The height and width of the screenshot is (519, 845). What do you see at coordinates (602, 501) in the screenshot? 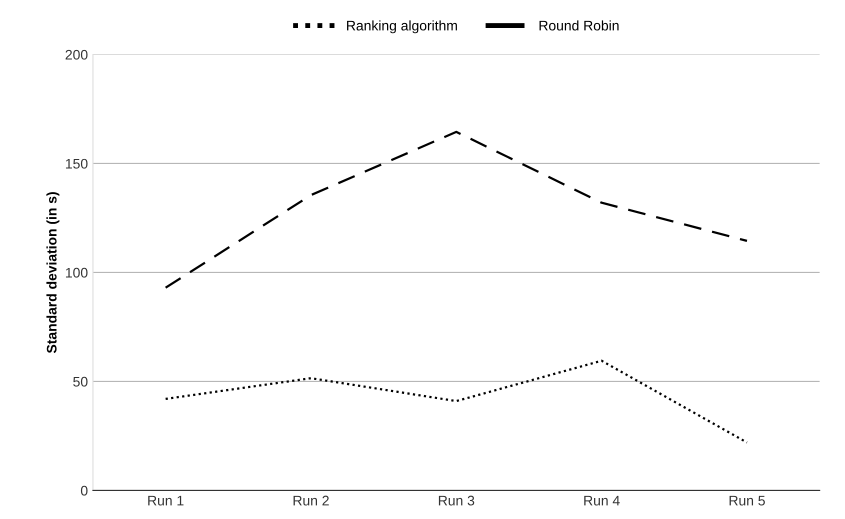
I see `x-tick-label: Run 4` at bounding box center [602, 501].